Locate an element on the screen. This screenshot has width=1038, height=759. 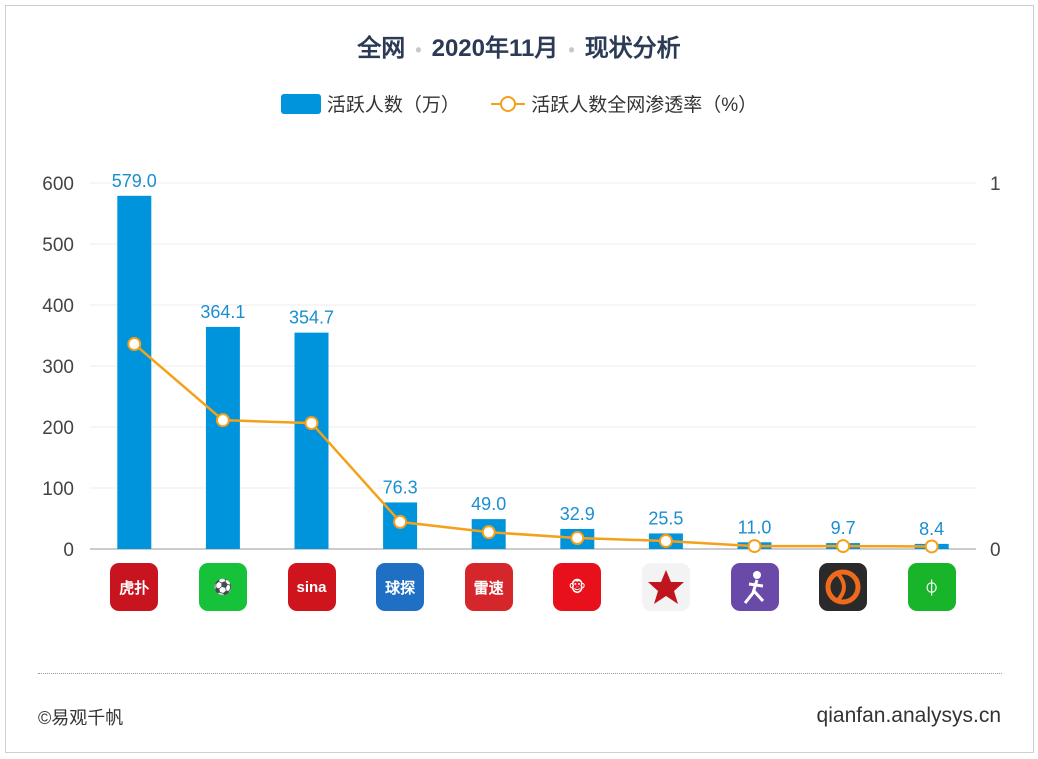
legend-label: 活跃人数（万） is located at coordinates (393, 105).